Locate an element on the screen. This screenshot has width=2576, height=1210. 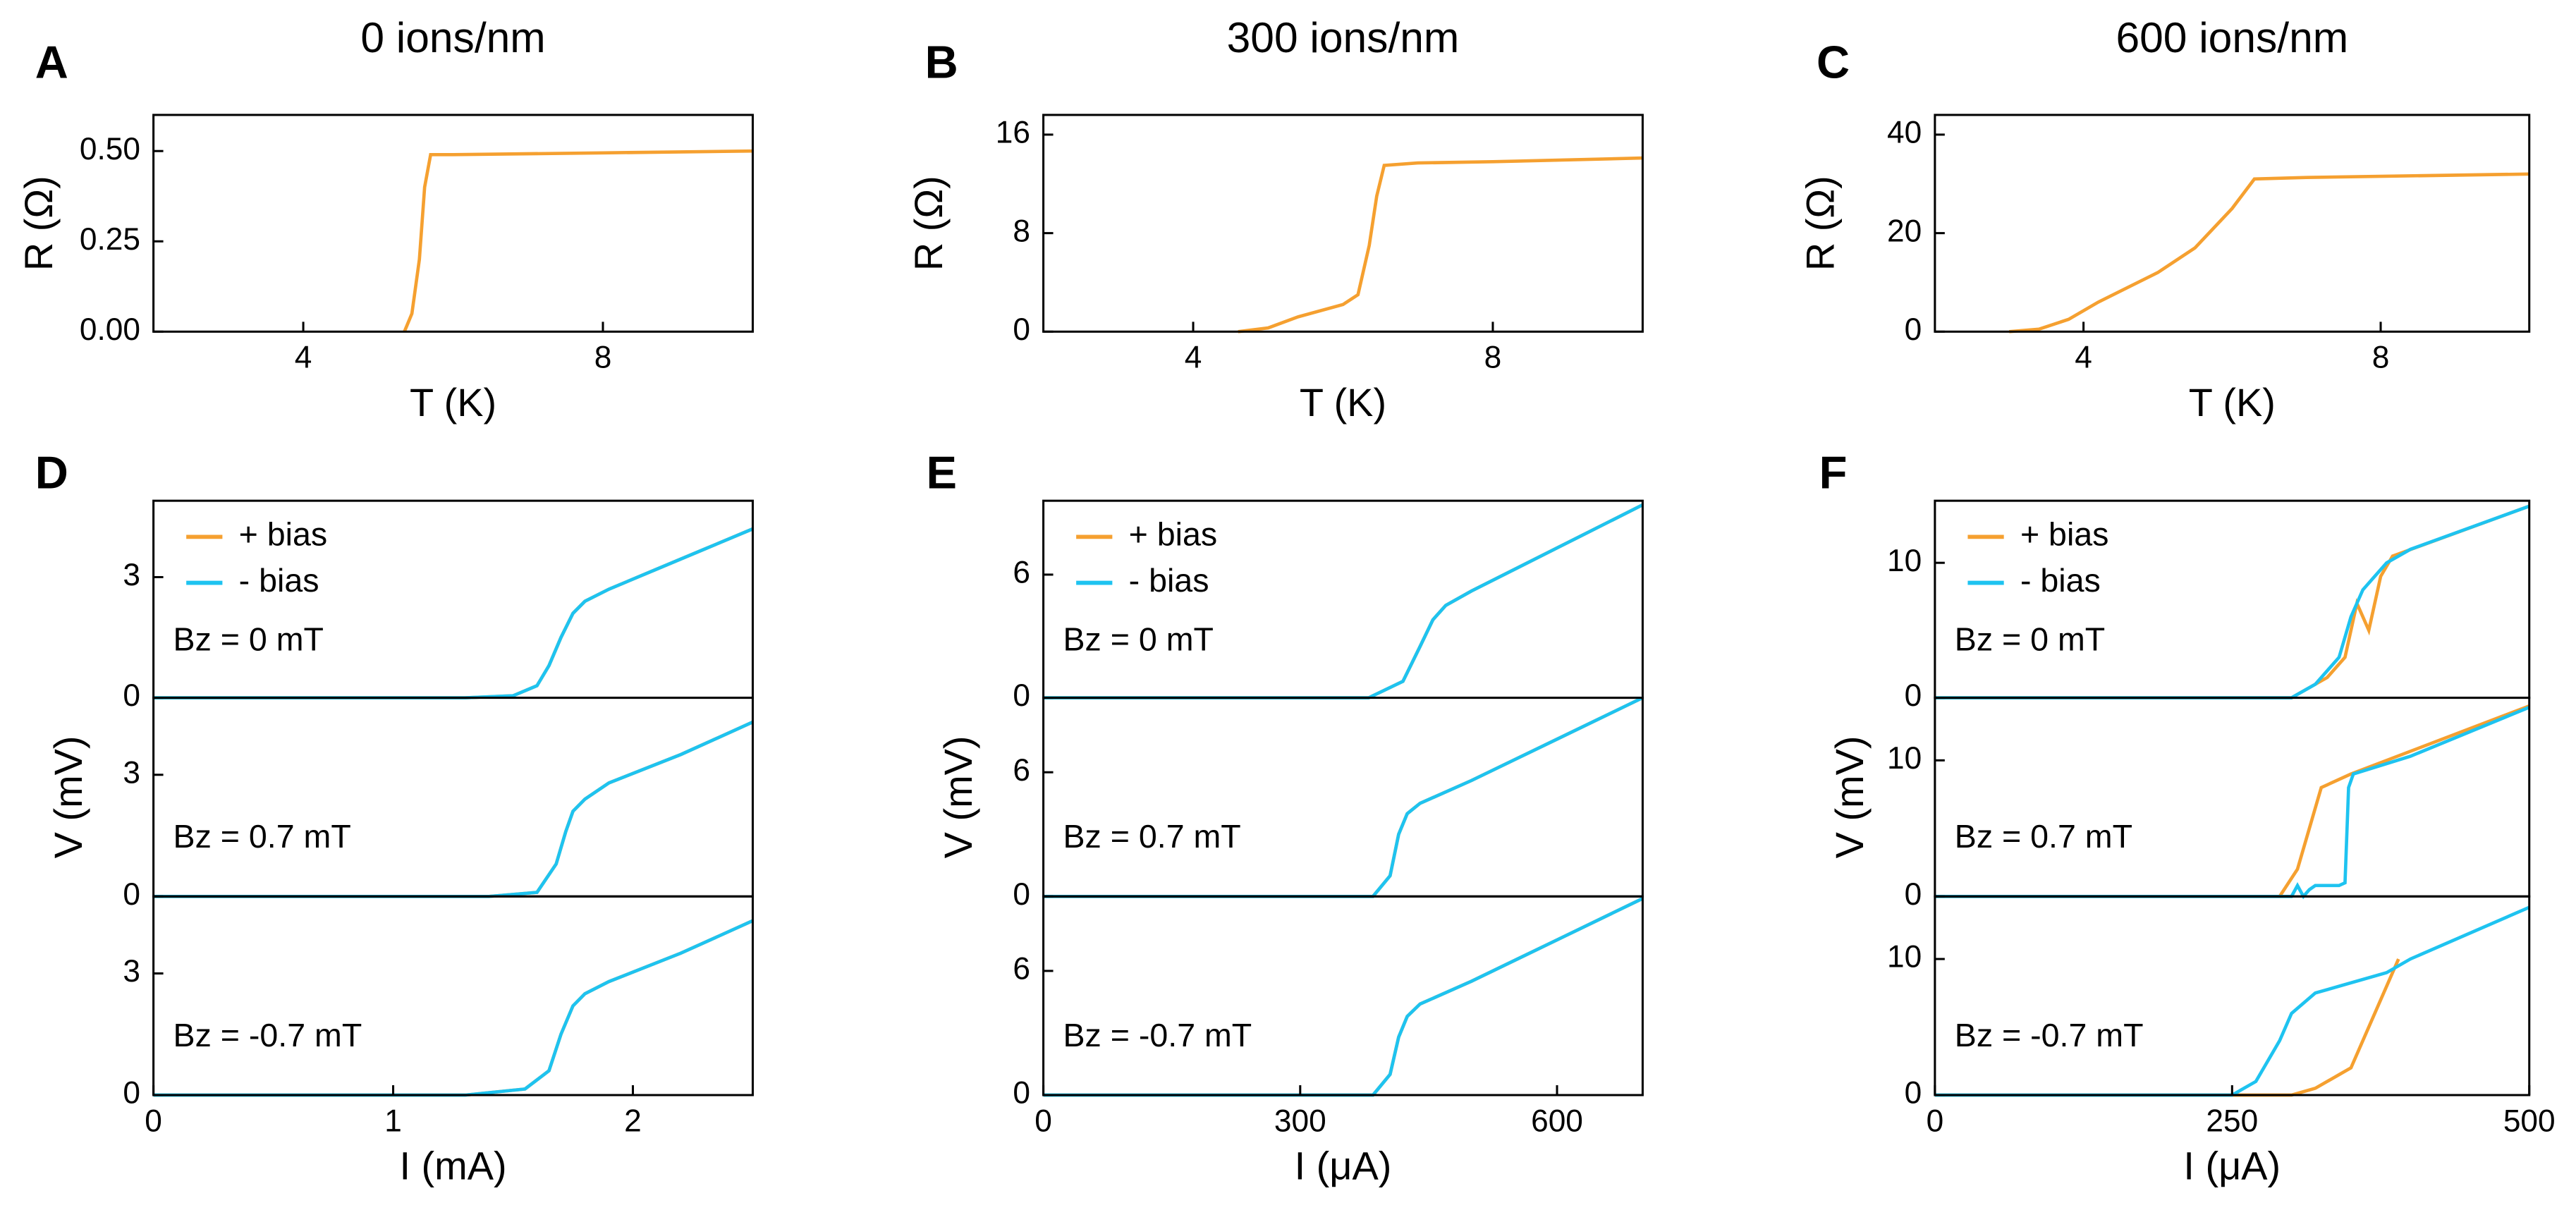
y-tick-label: 40 is located at coordinates (1905, 133).